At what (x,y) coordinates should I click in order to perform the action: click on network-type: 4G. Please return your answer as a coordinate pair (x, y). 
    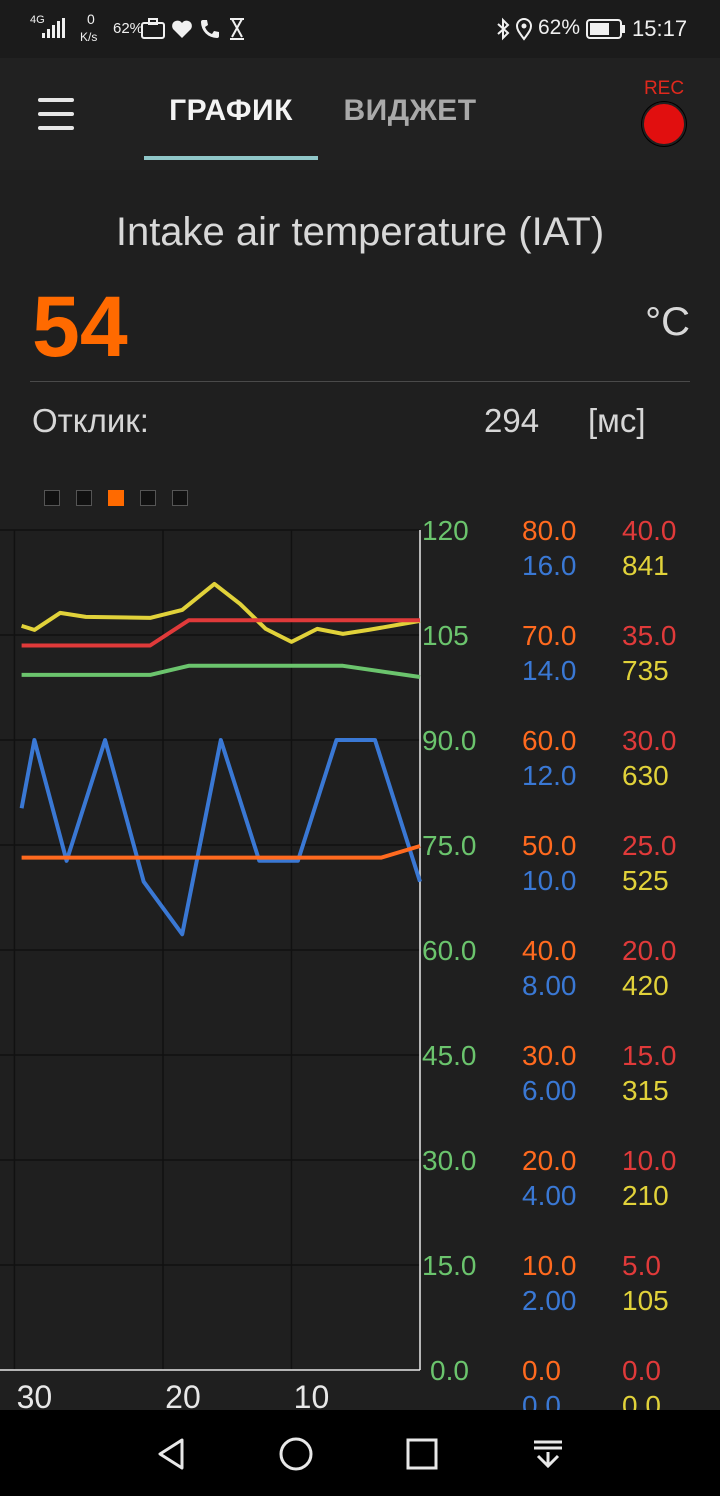
    Looking at the image, I should click on (37, 20).